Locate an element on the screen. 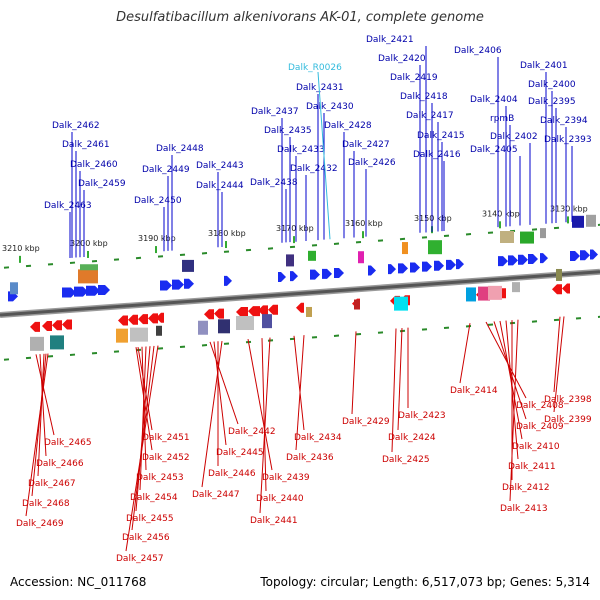 Image resolution: width=600 pixels, height=600 pixels. reverse-gene-label: Dalk_2409 is located at coordinates (540, 427).